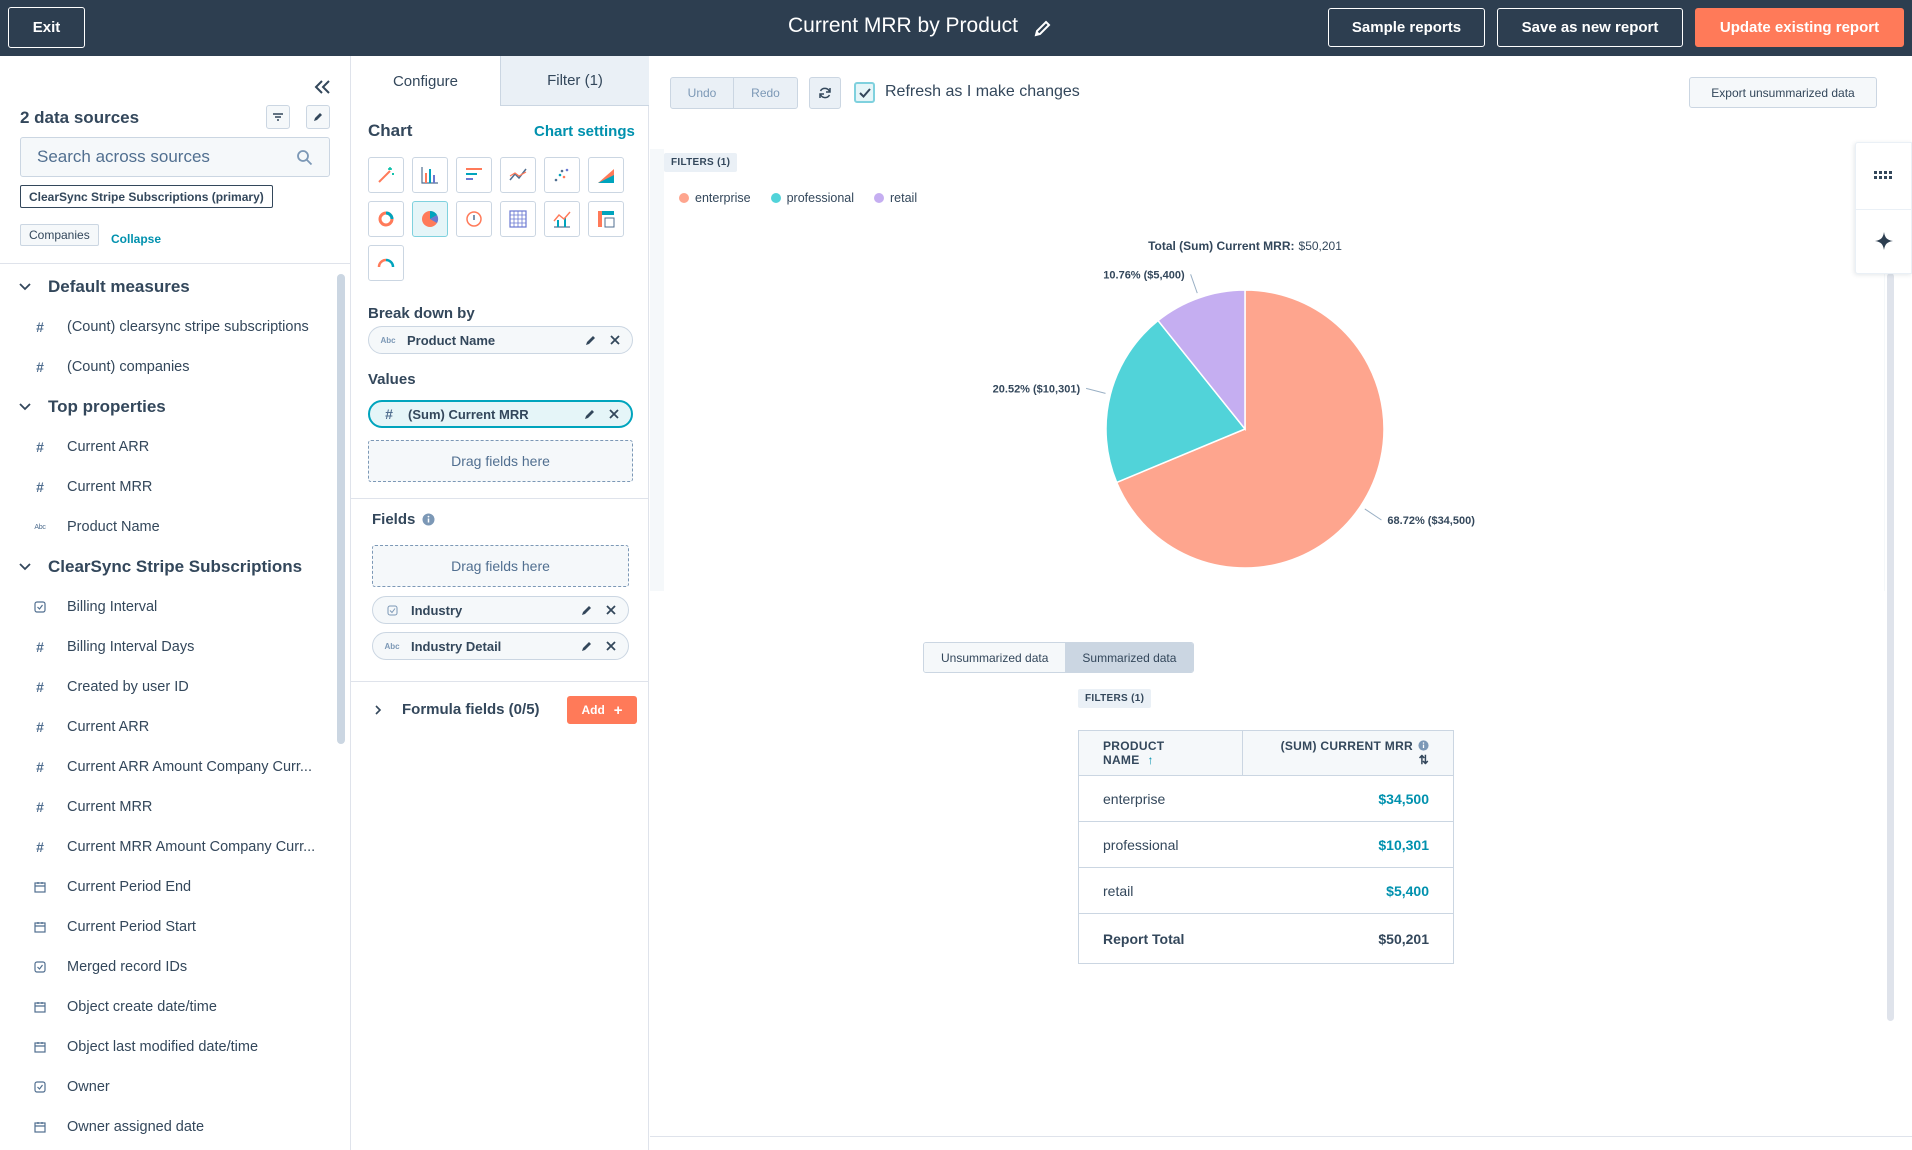 Image resolution: width=1912 pixels, height=1150 pixels. Describe the element at coordinates (606, 219) in the screenshot. I see `chart-type-pivot` at that location.